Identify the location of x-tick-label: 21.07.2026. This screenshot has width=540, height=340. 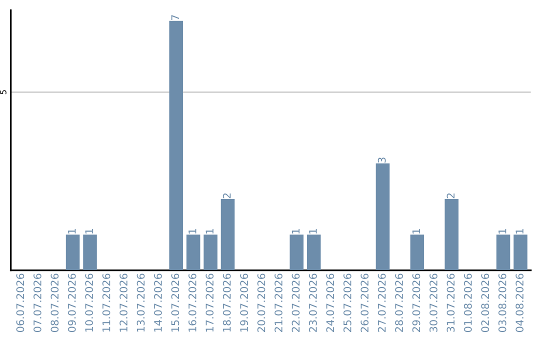
(278, 303).